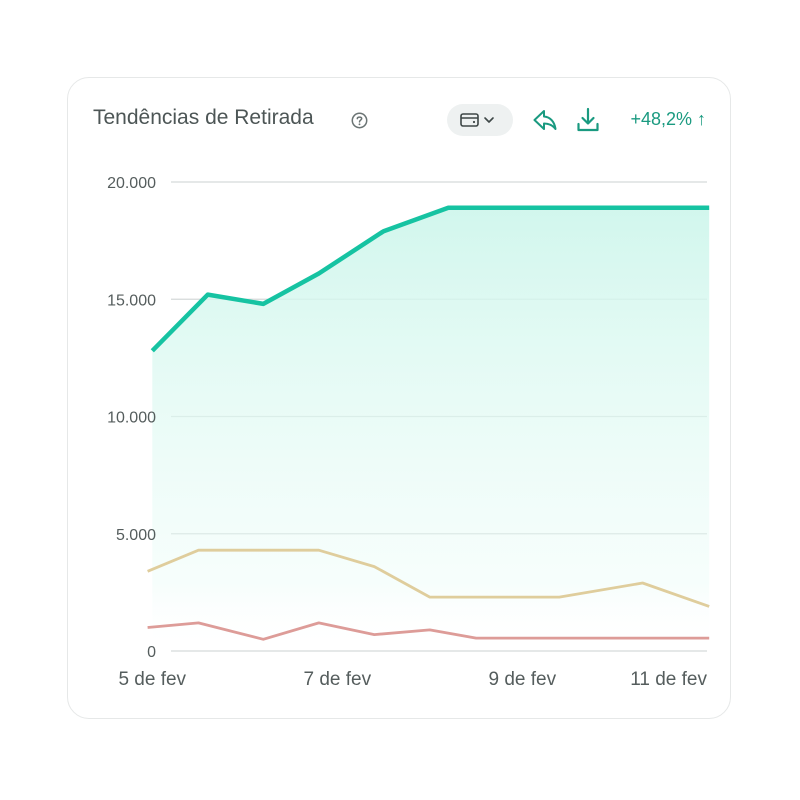  I want to click on series-3-line, so click(428, 631).